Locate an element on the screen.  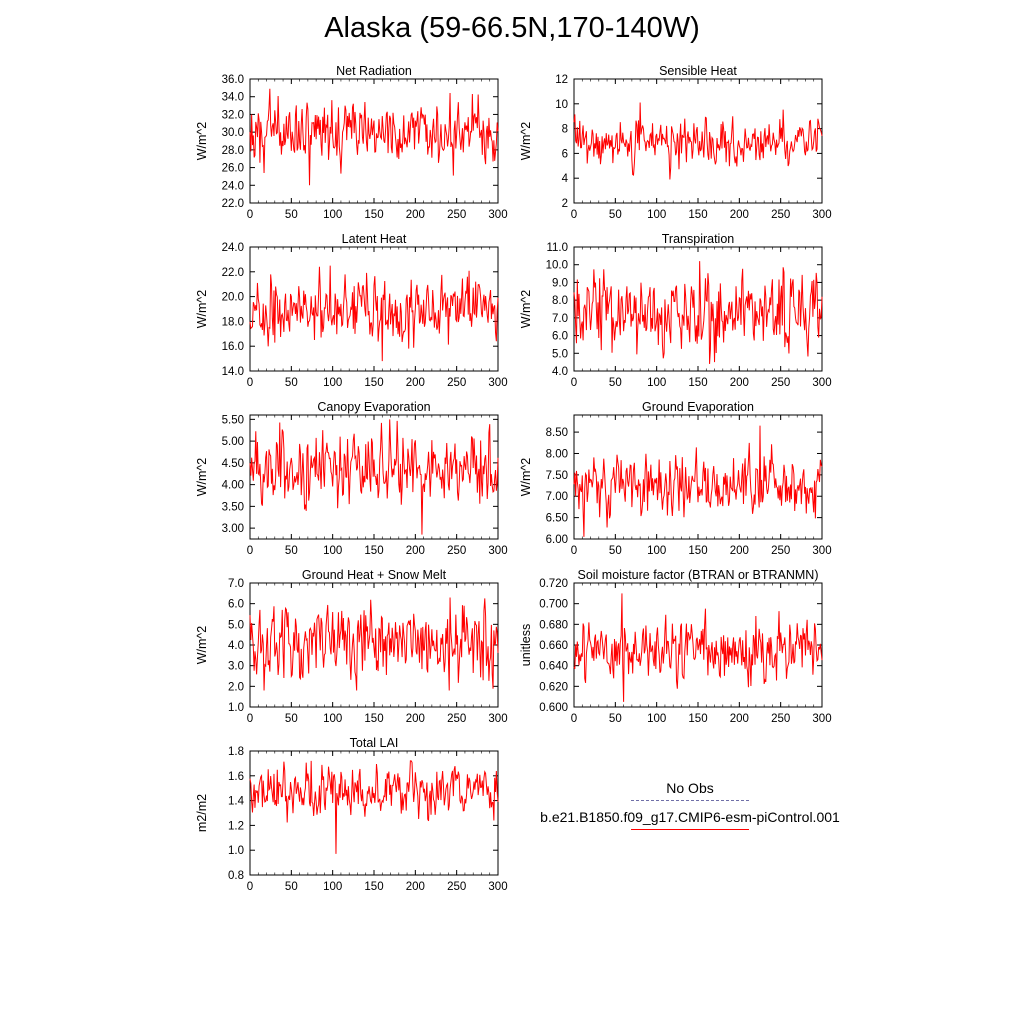
y-tick-label: 9.0 is located at coordinates (560, 283).